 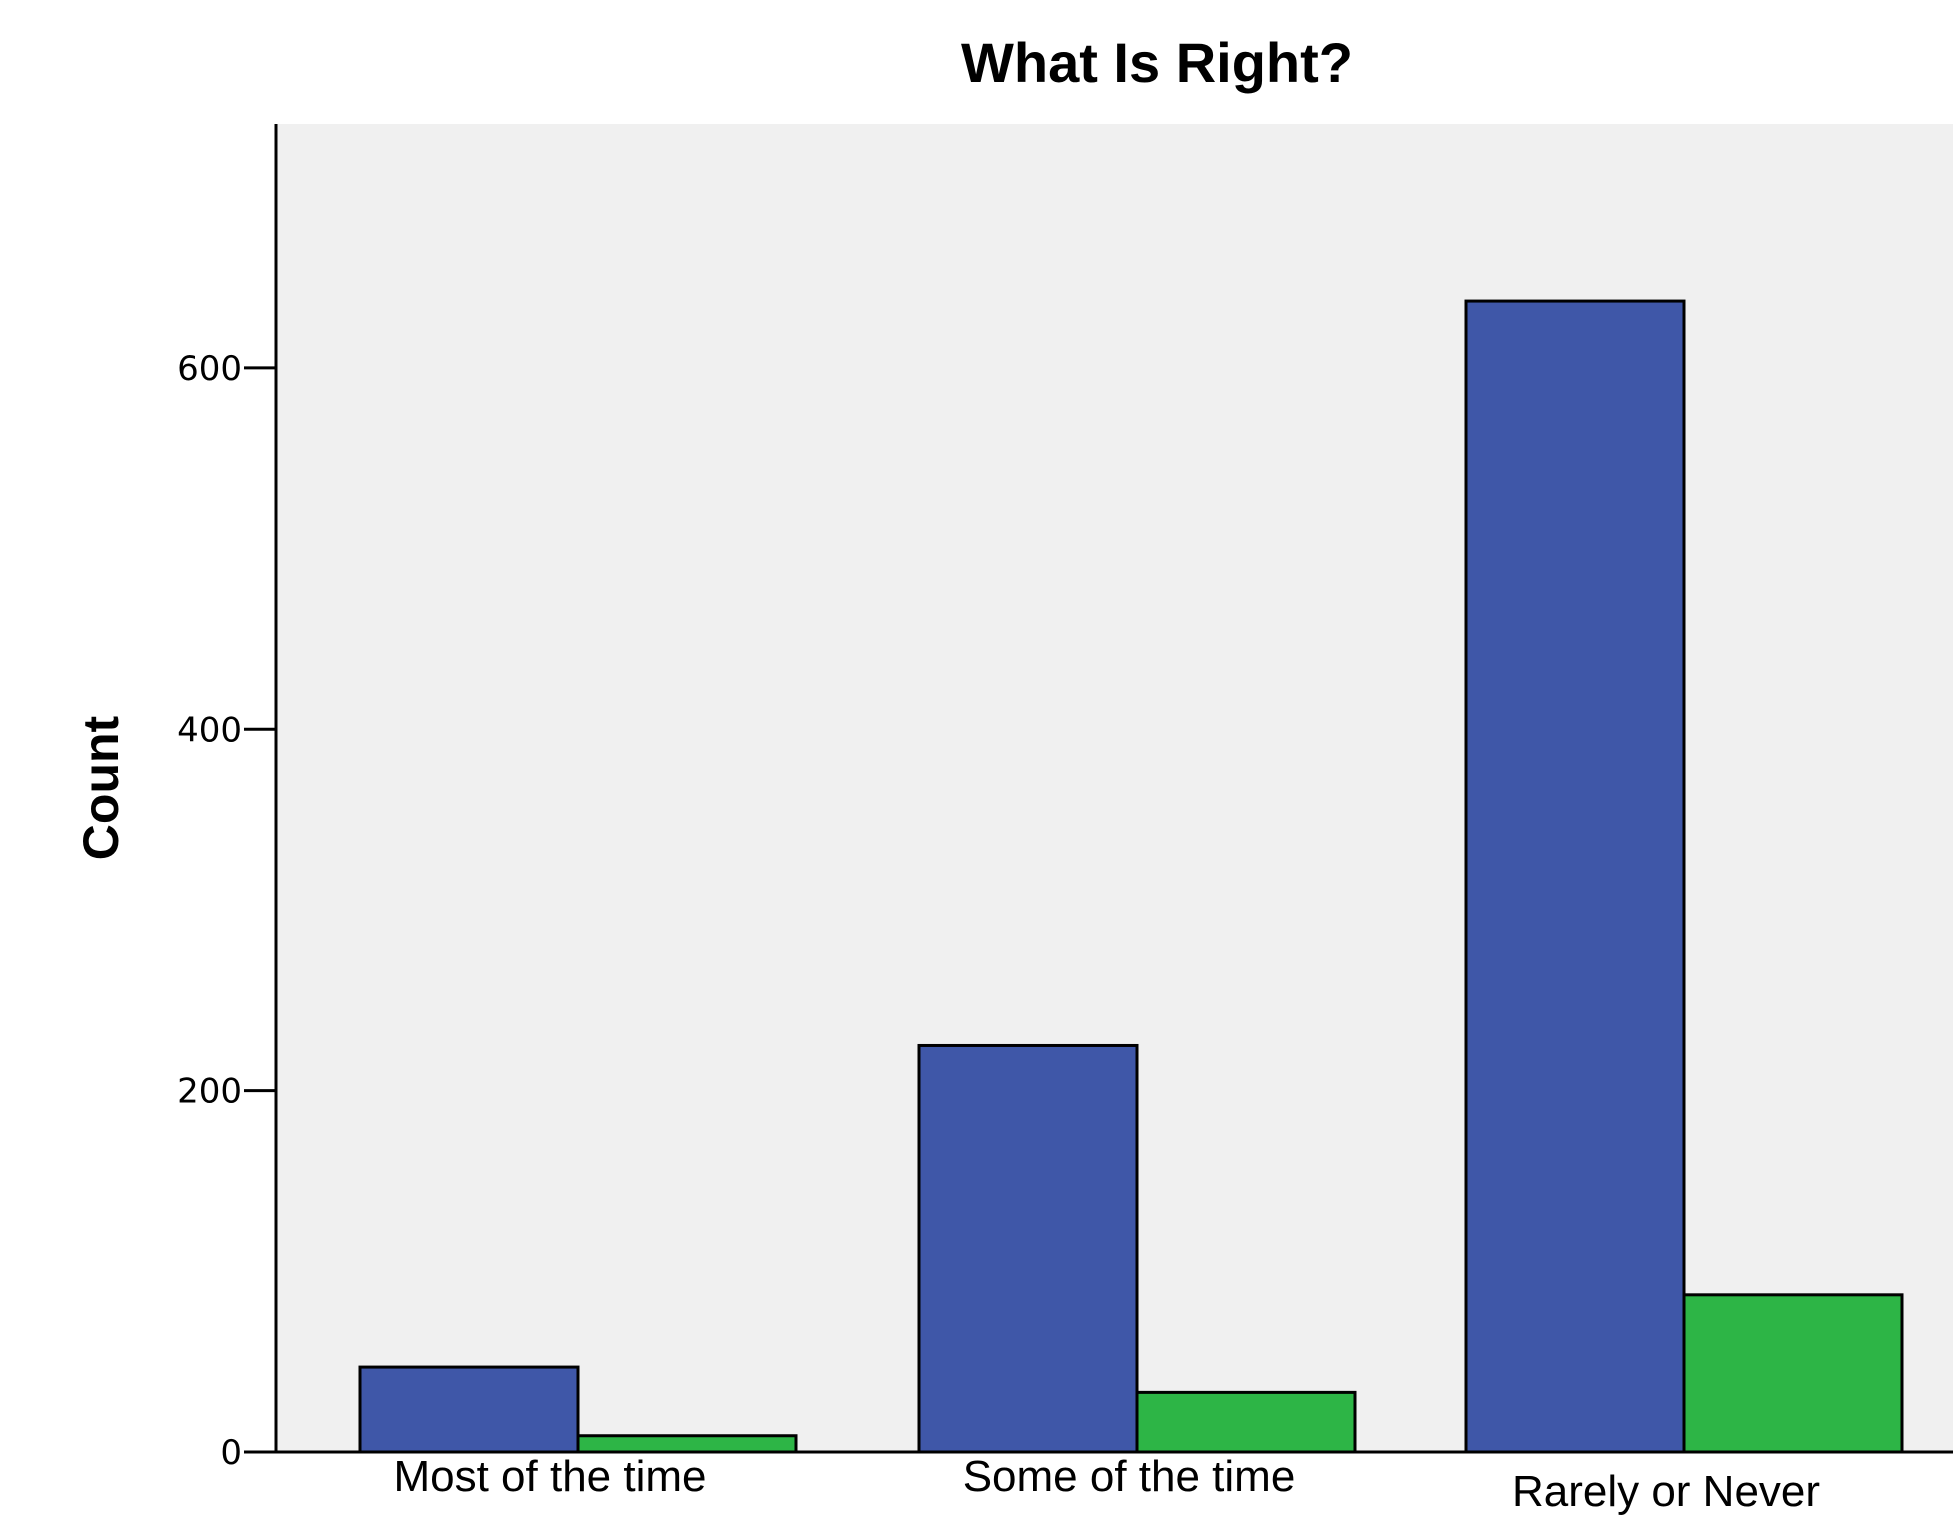 I want to click on y-tick-label: 0, so click(x=231, y=1453).